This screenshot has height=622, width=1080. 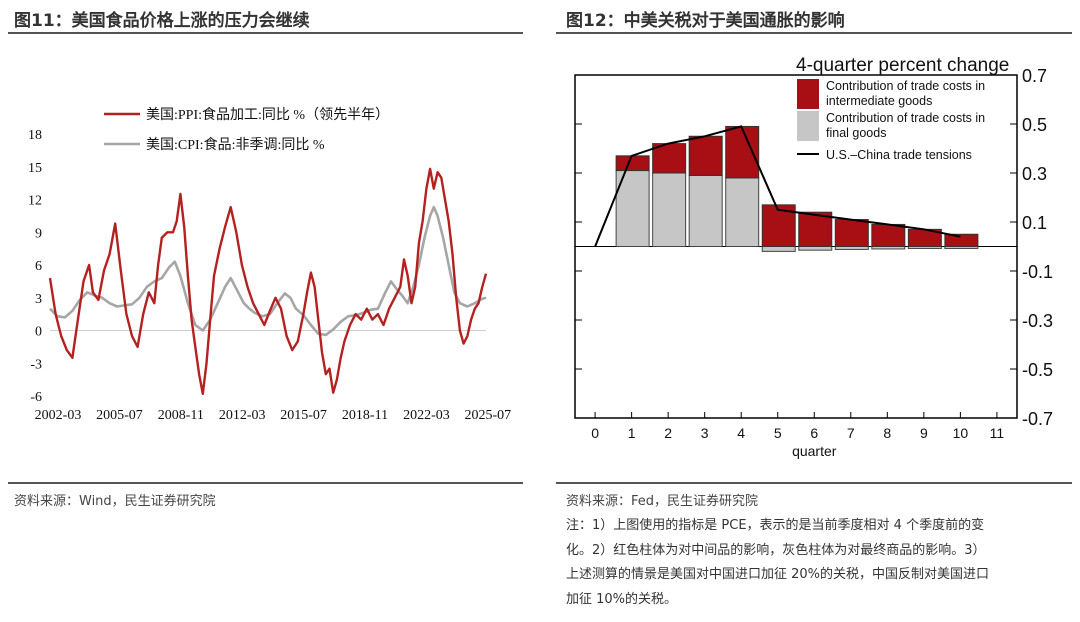 What do you see at coordinates (814, 451) in the screenshot?
I see `x-axis-label: quarter` at bounding box center [814, 451].